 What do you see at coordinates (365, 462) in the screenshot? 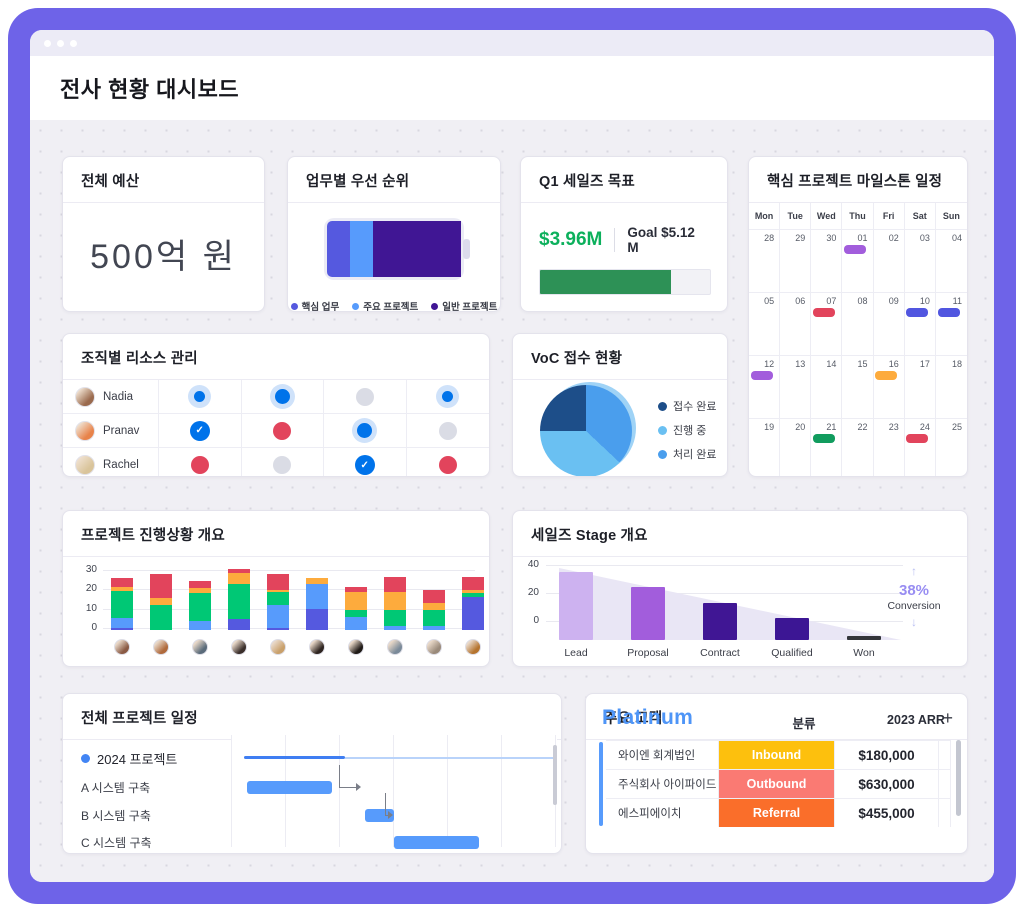
I see `status-cell: ✓` at bounding box center [365, 462].